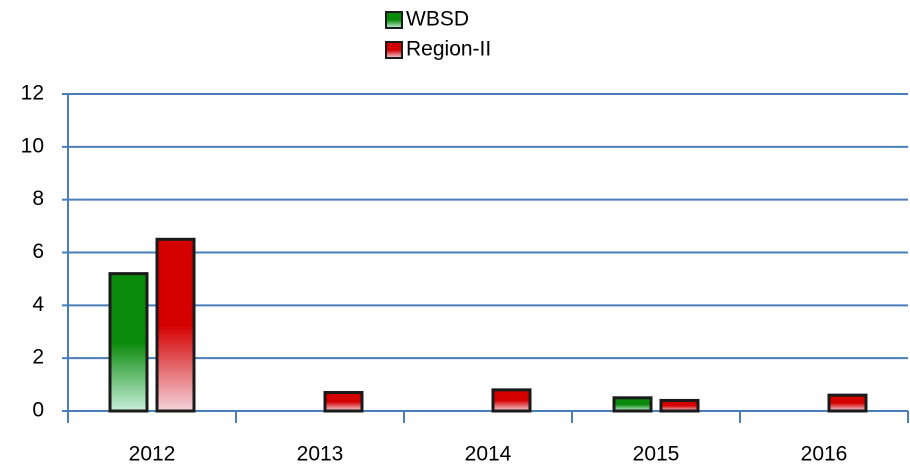  What do you see at coordinates (824, 454) in the screenshot?
I see `x-tick-label: 2016` at bounding box center [824, 454].